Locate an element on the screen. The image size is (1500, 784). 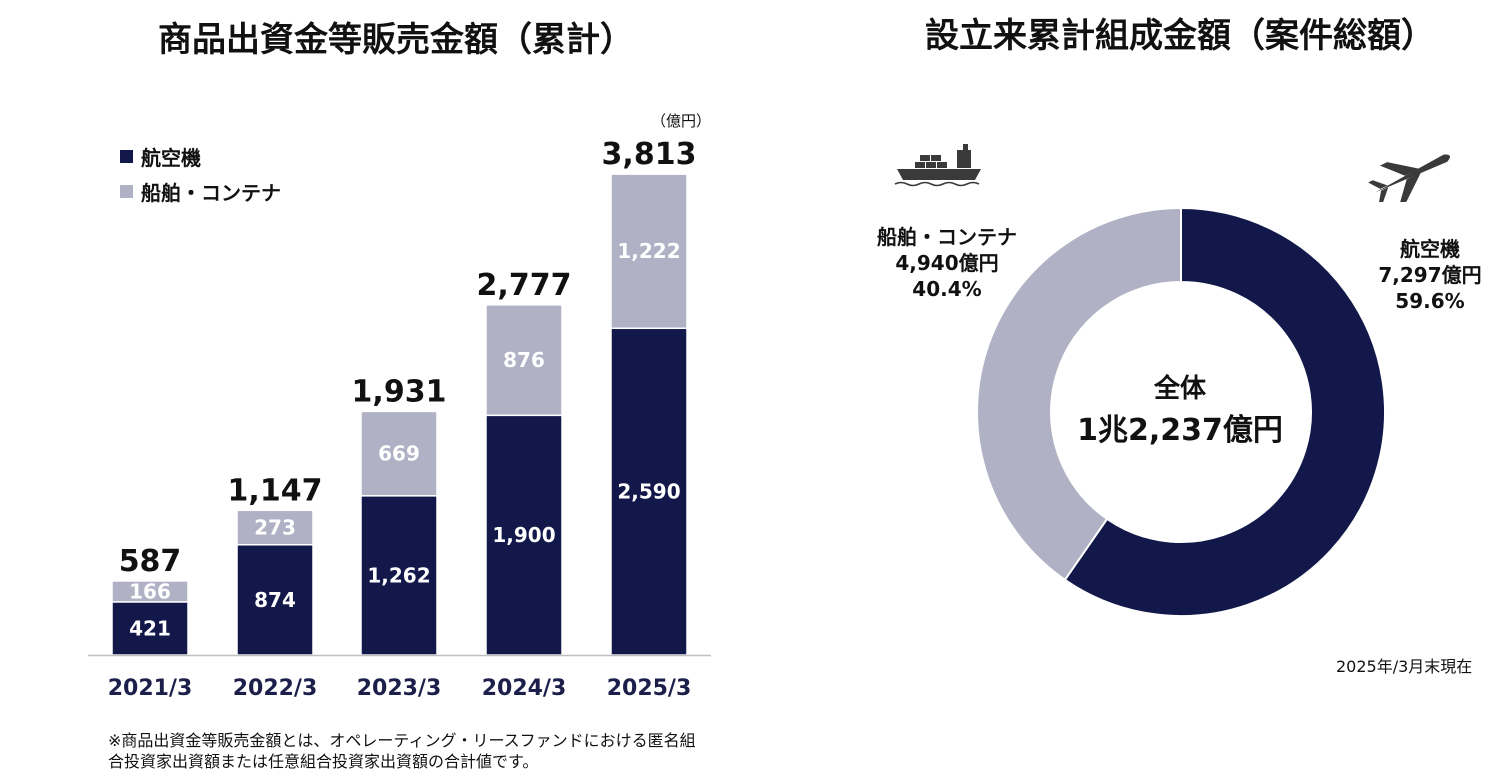
bar-ship-2022/3 is located at coordinates (275, 527).